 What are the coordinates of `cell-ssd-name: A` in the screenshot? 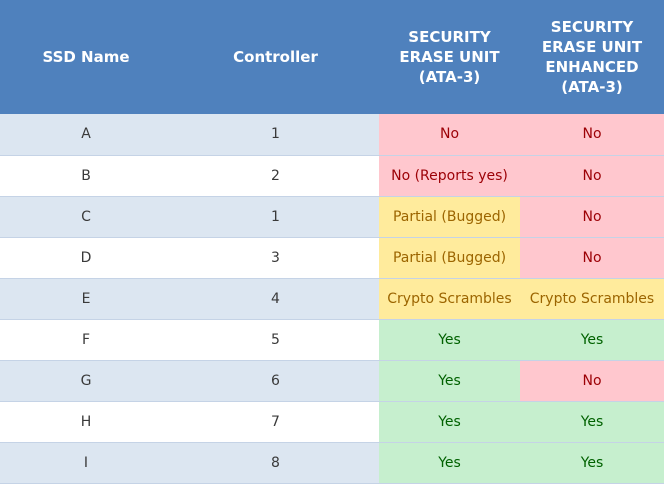 It's located at (86, 135).